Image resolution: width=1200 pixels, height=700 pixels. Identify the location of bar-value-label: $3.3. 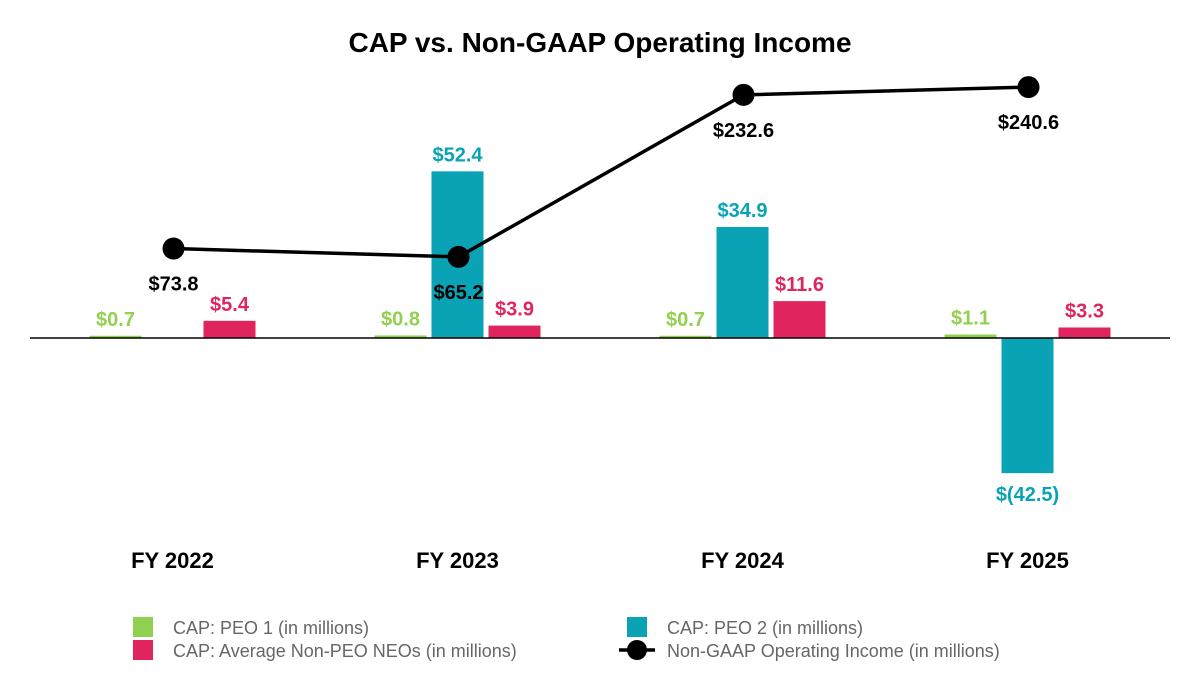
(1084, 312).